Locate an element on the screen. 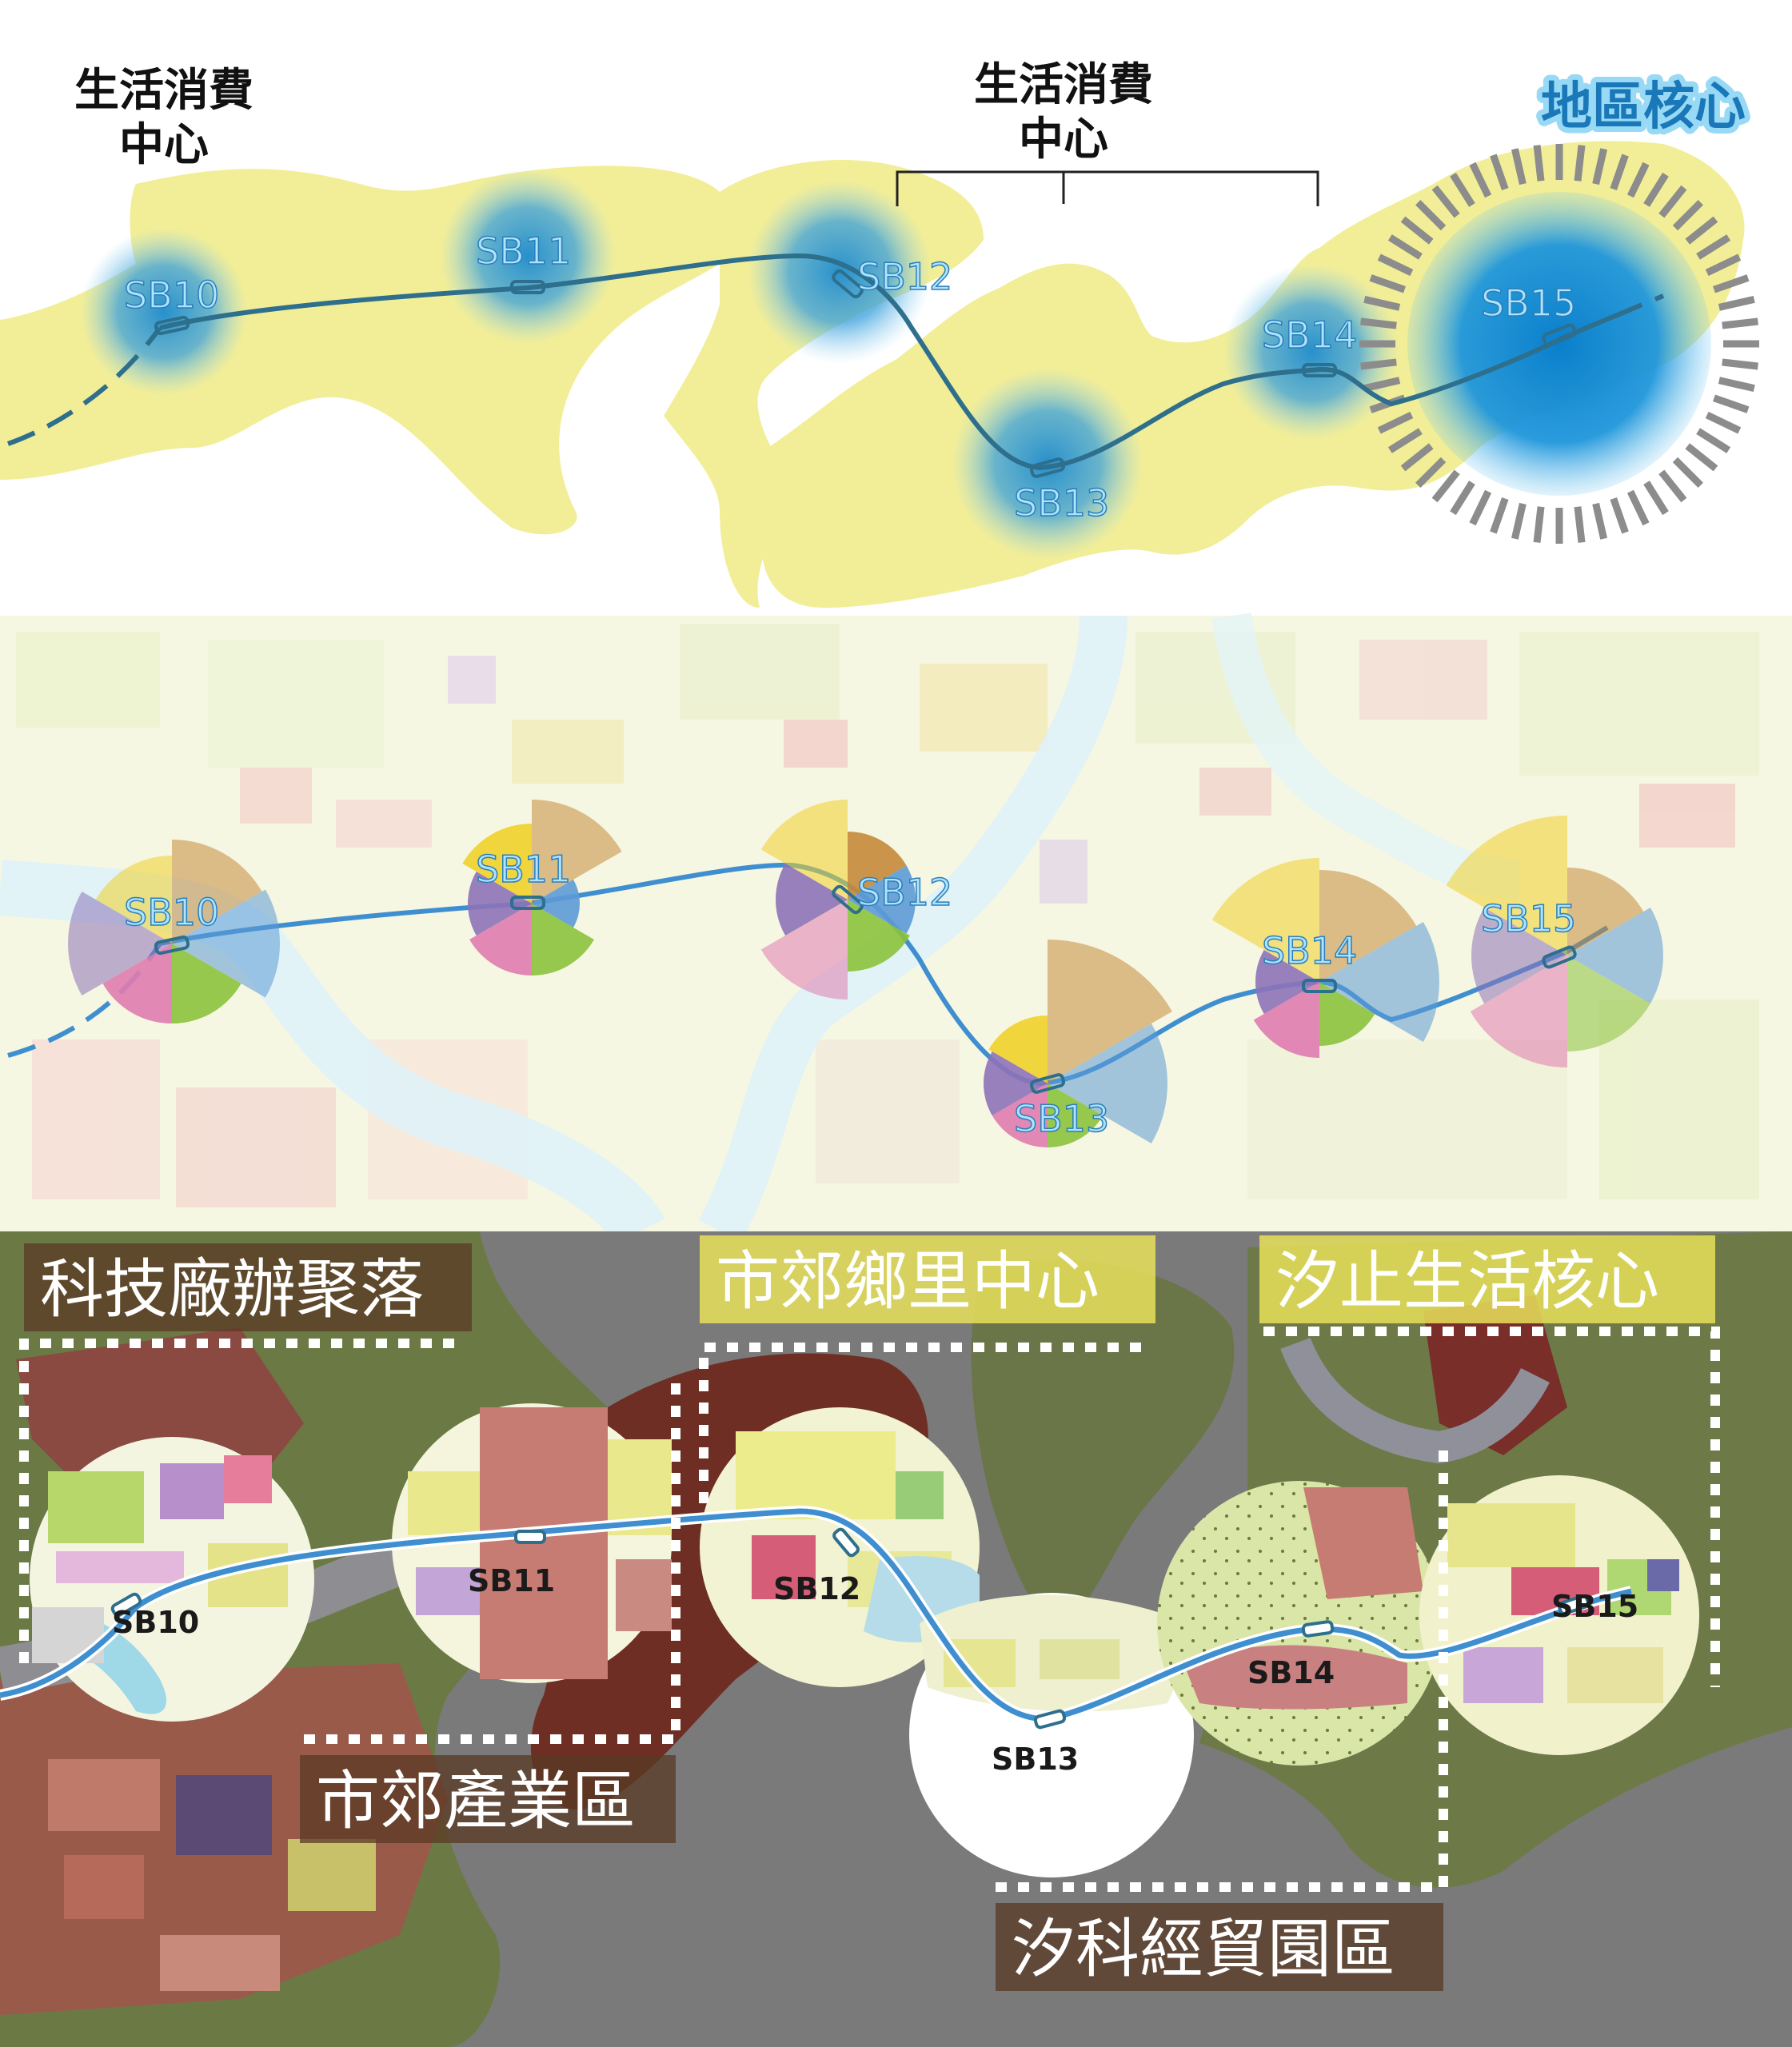  zone-xizhi-core-text: 汐止生活核心 is located at coordinates (1467, 1281).